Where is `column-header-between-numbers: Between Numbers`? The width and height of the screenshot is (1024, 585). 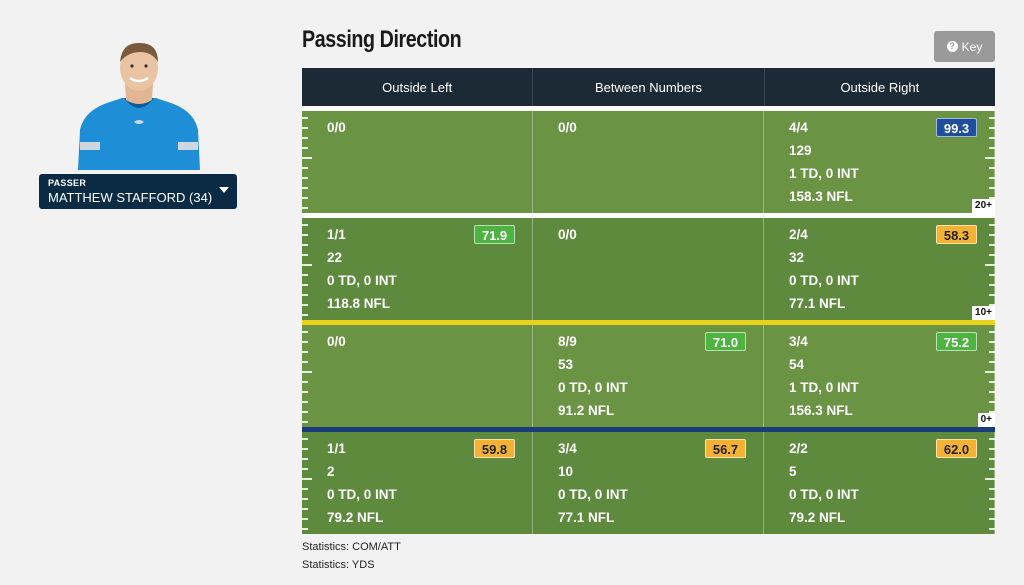
column-header-between-numbers: Between Numbers is located at coordinates (649, 87).